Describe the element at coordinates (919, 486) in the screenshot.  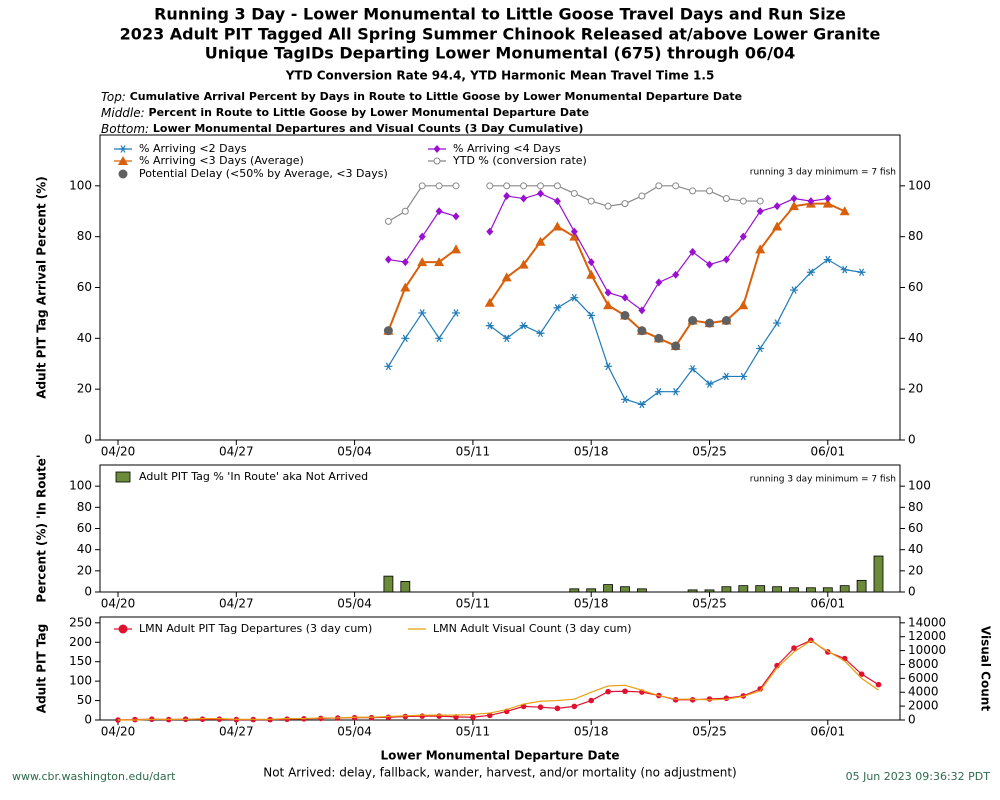
I see `y2-tick-label: 100` at that location.